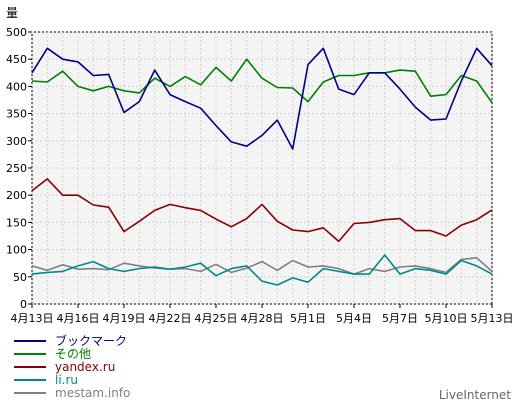 This screenshot has height=405, width=520. What do you see at coordinates (73, 354) in the screenshot?
I see `legend-label: その他` at bounding box center [73, 354].